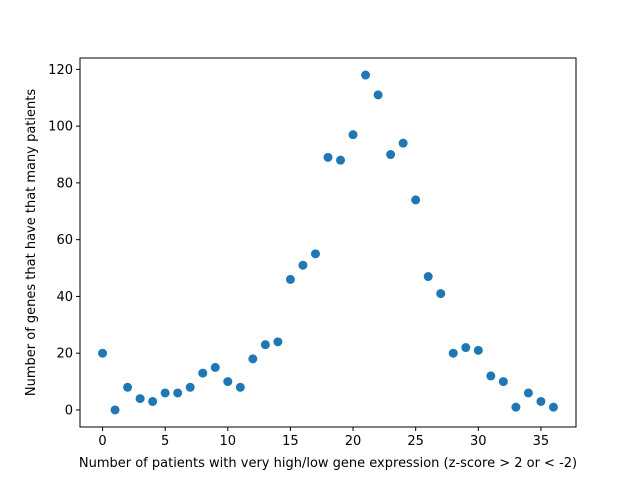 The height and width of the screenshot is (480, 640). I want to click on x-tick-label: 0, so click(102, 441).